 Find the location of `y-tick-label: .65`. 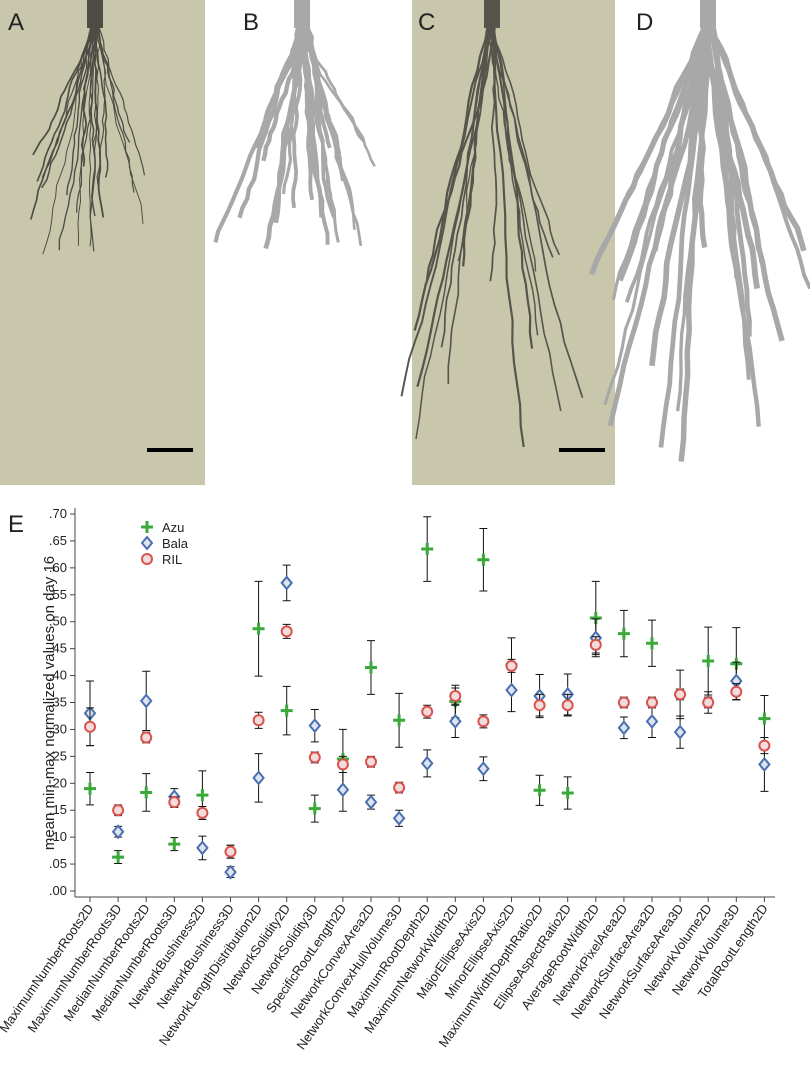

y-tick-label: .65 is located at coordinates (58, 540).